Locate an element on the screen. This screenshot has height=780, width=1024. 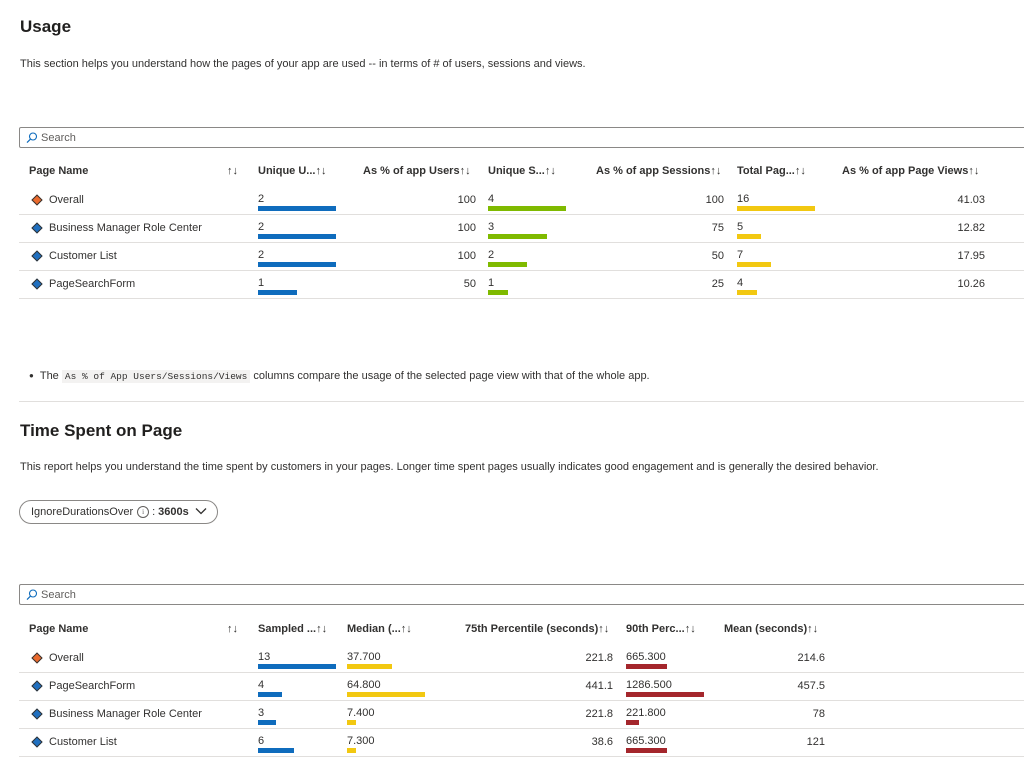
unique-users-cell: 1 is located at coordinates (297, 284).